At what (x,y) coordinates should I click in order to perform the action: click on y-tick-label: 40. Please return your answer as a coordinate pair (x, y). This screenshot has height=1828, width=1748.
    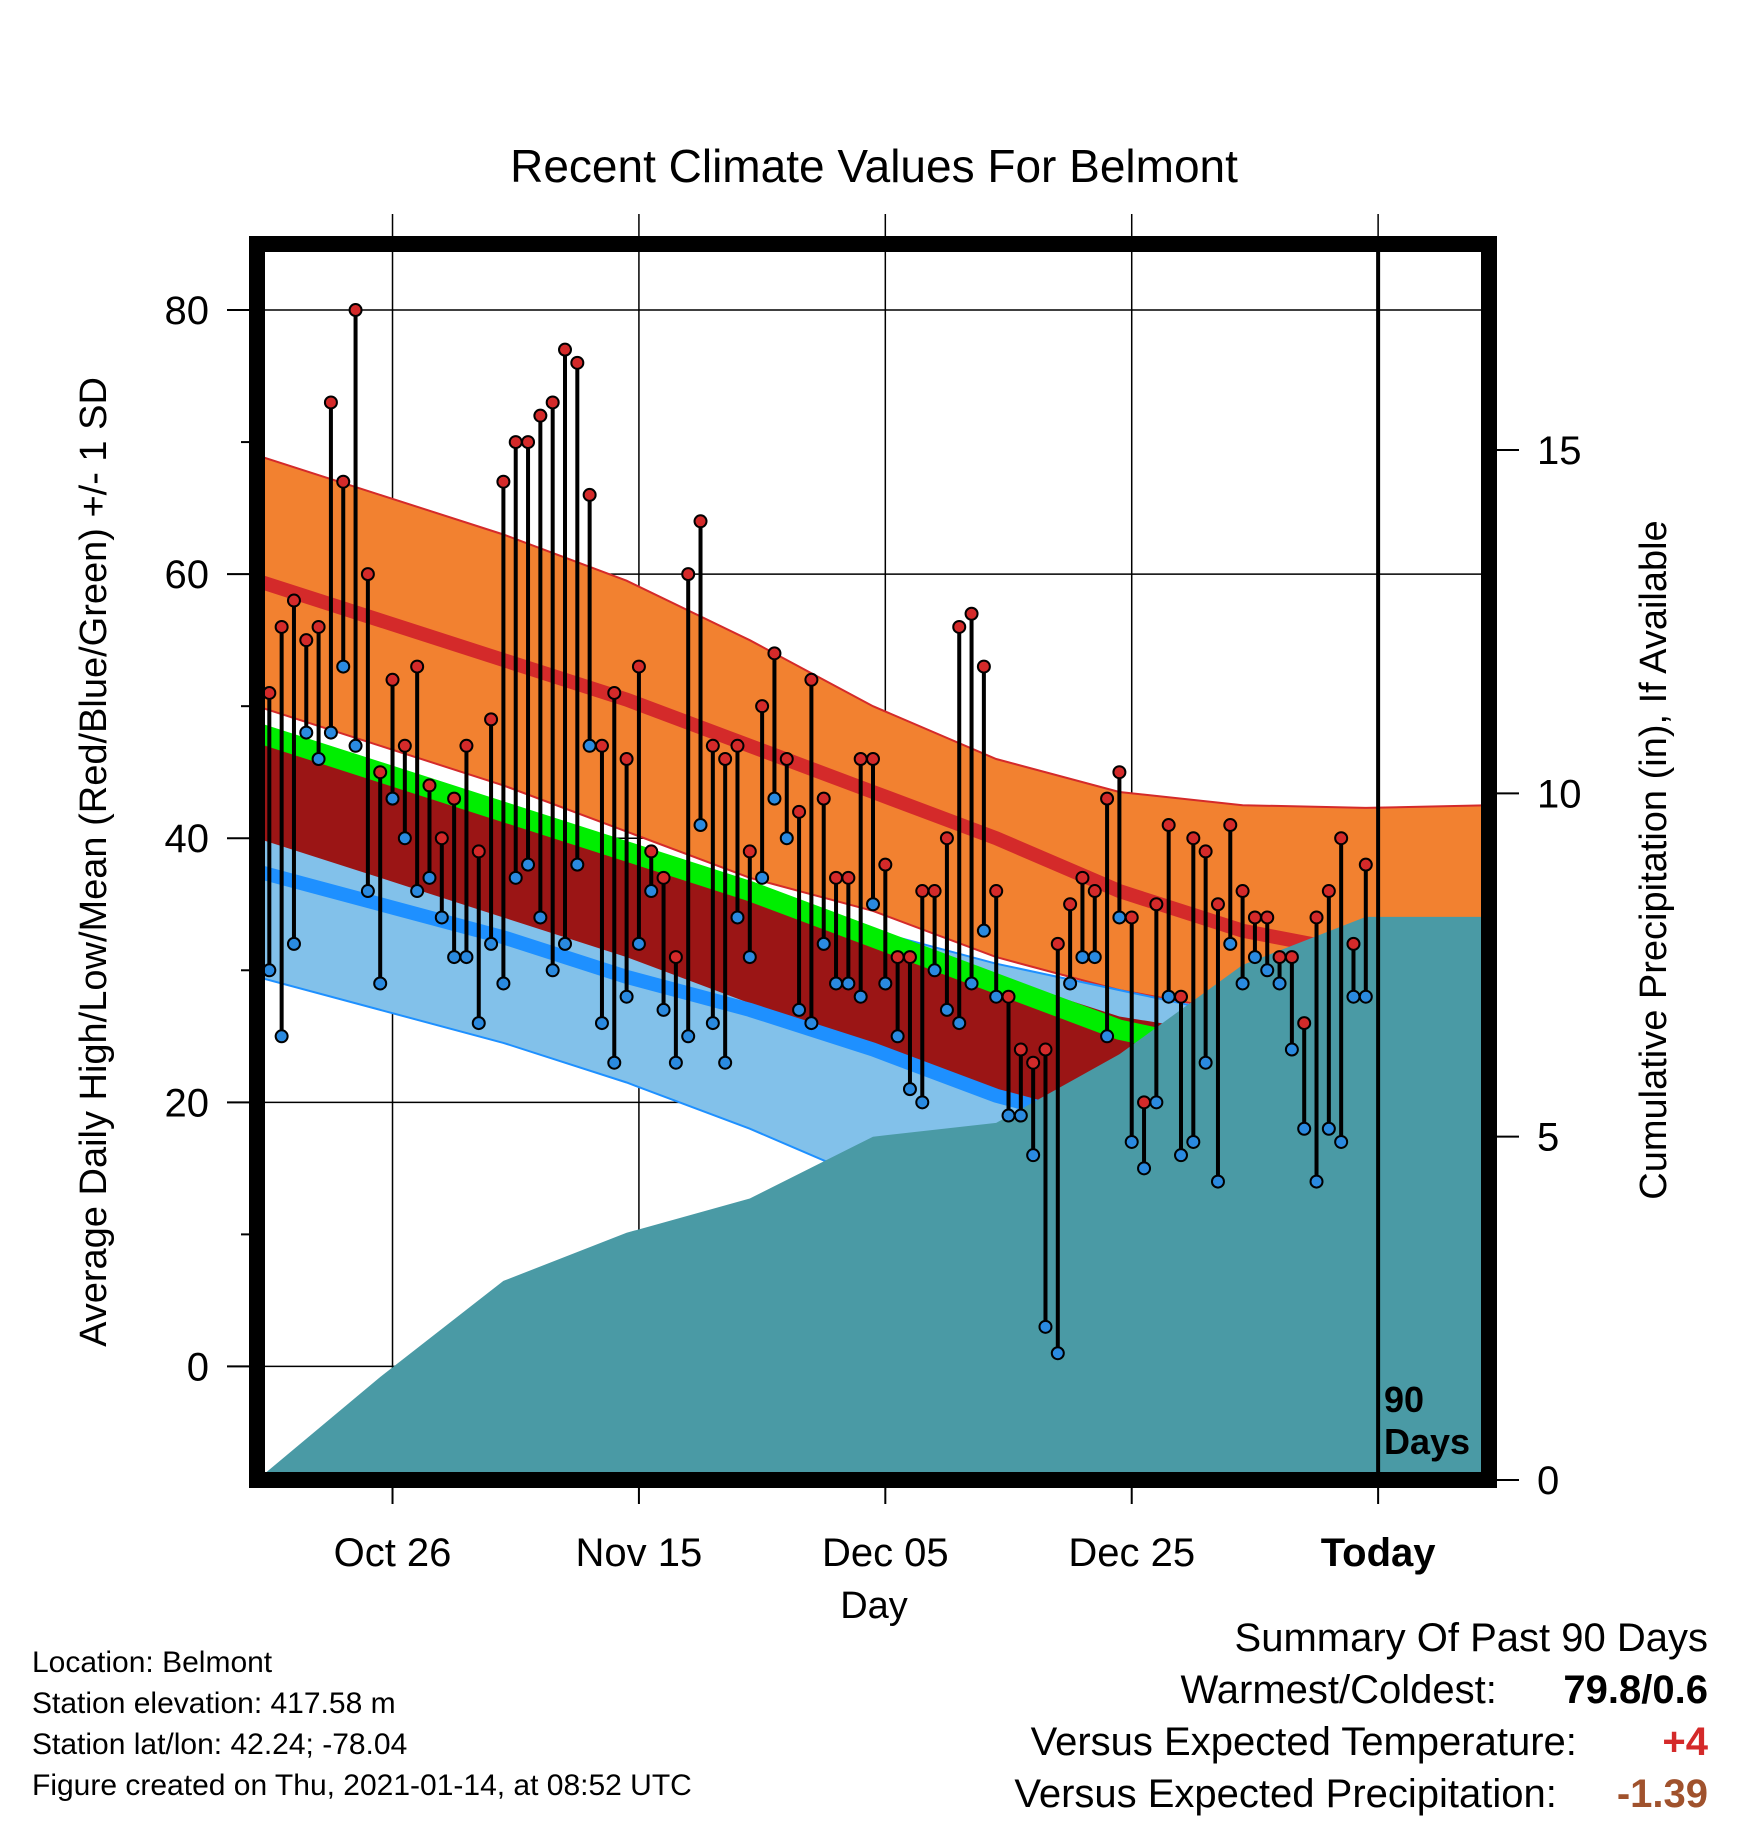
    Looking at the image, I should click on (187, 839).